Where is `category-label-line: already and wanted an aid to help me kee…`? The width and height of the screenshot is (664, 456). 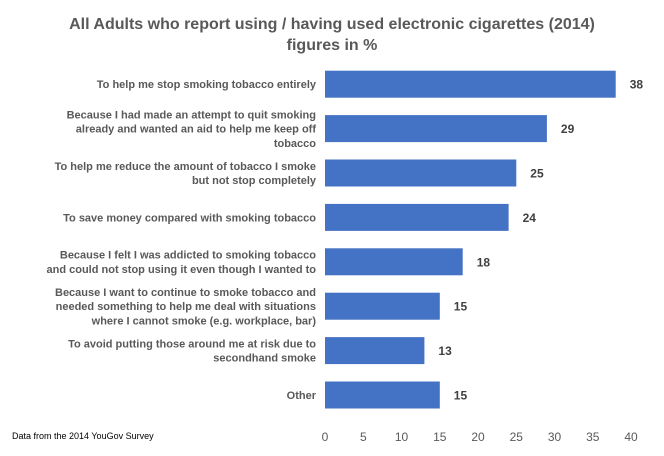 category-label-line: already and wanted an aid to help me kee… is located at coordinates (196, 130).